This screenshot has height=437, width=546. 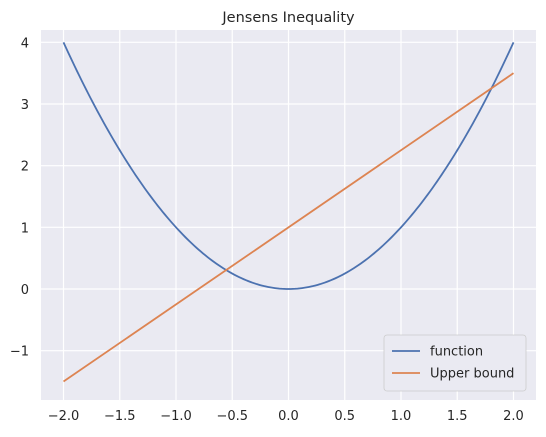 I want to click on y-tick-label: −1, so click(x=19, y=352).